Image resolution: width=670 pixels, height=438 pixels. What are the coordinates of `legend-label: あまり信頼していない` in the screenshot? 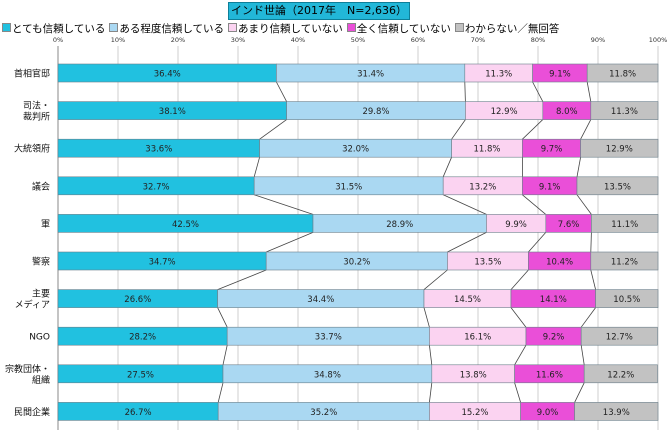 It's located at (290, 29).